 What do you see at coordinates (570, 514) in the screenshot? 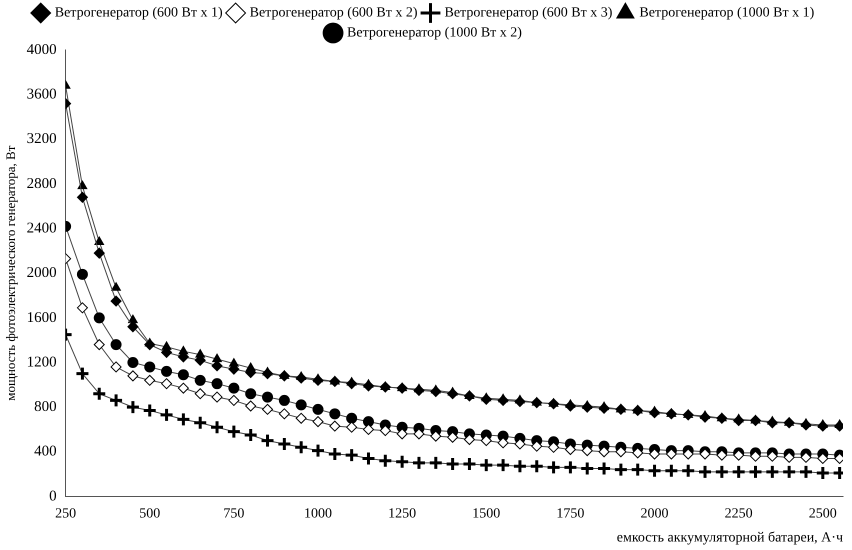
I see `x-tick-label: 1750` at bounding box center [570, 514].